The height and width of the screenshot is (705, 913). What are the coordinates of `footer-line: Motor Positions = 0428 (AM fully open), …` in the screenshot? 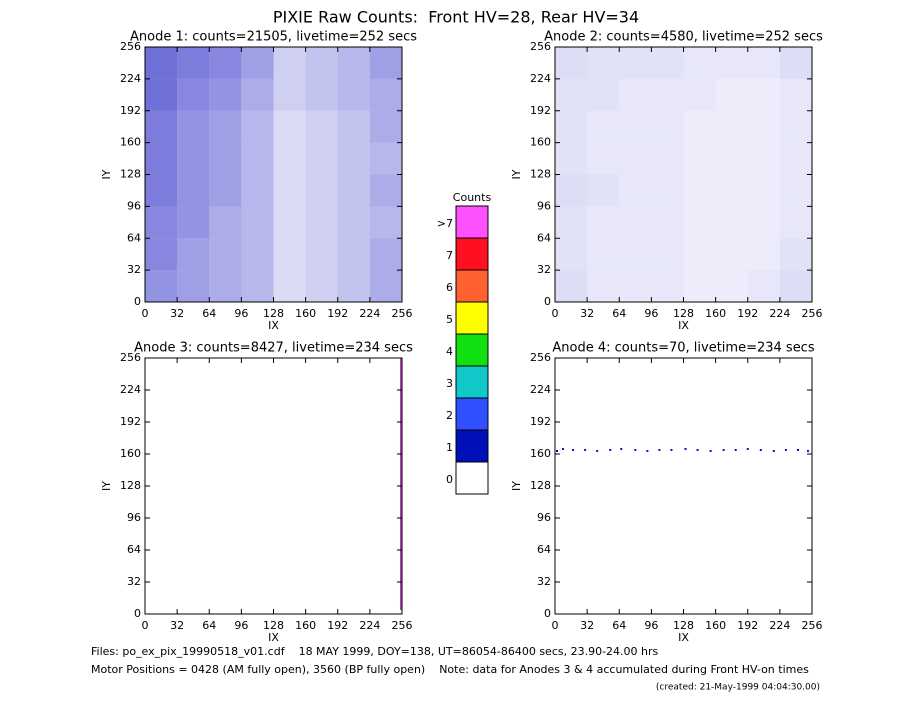 It's located at (450, 669).